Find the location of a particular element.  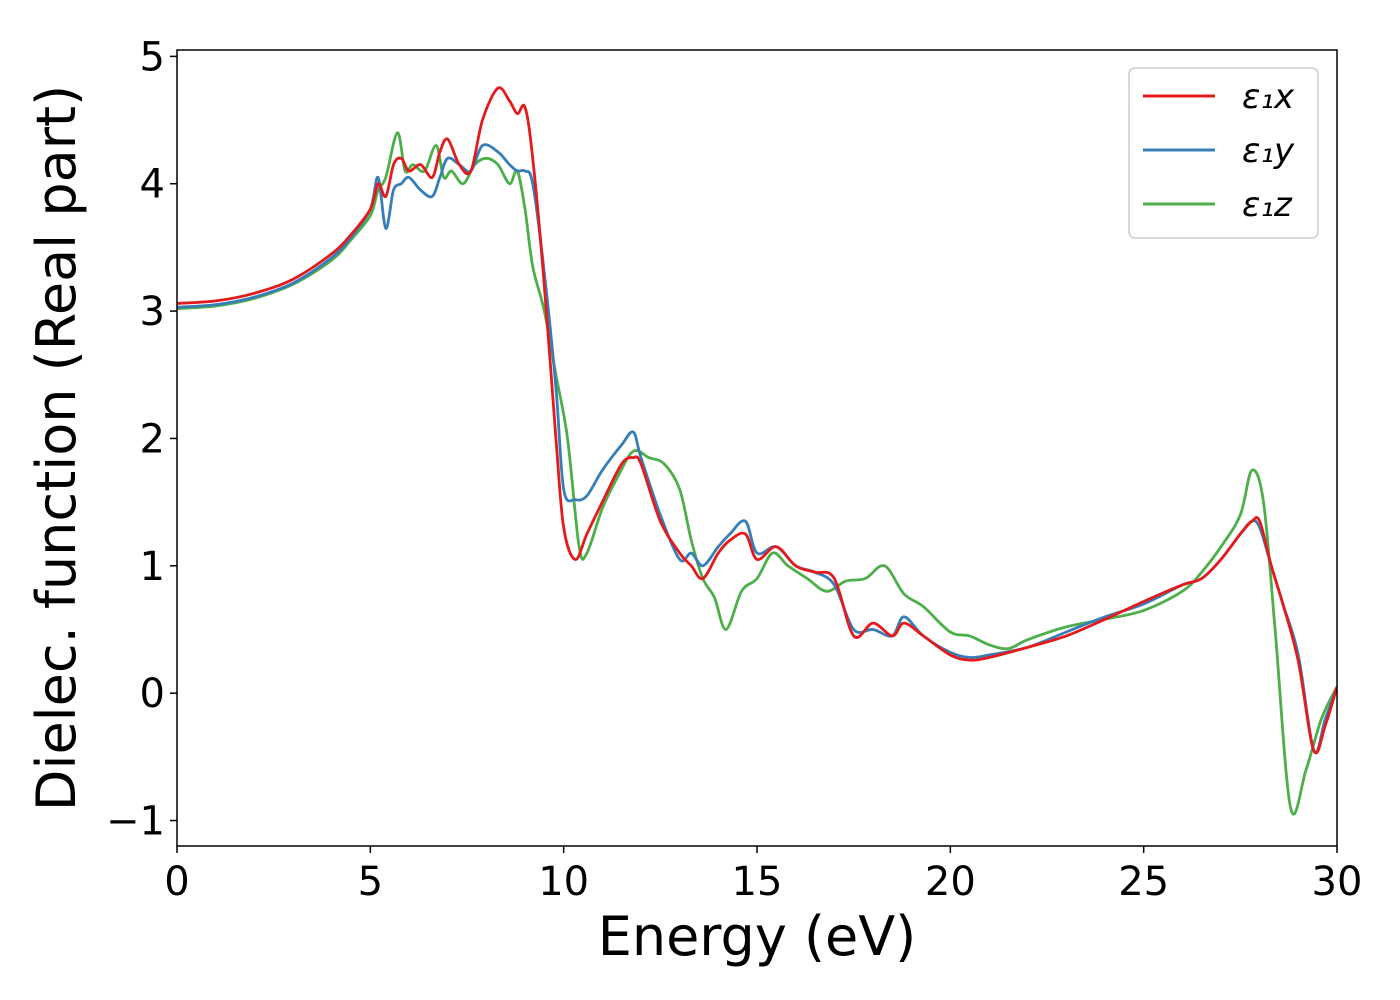

y-tick-label: 1 is located at coordinates (152, 567).